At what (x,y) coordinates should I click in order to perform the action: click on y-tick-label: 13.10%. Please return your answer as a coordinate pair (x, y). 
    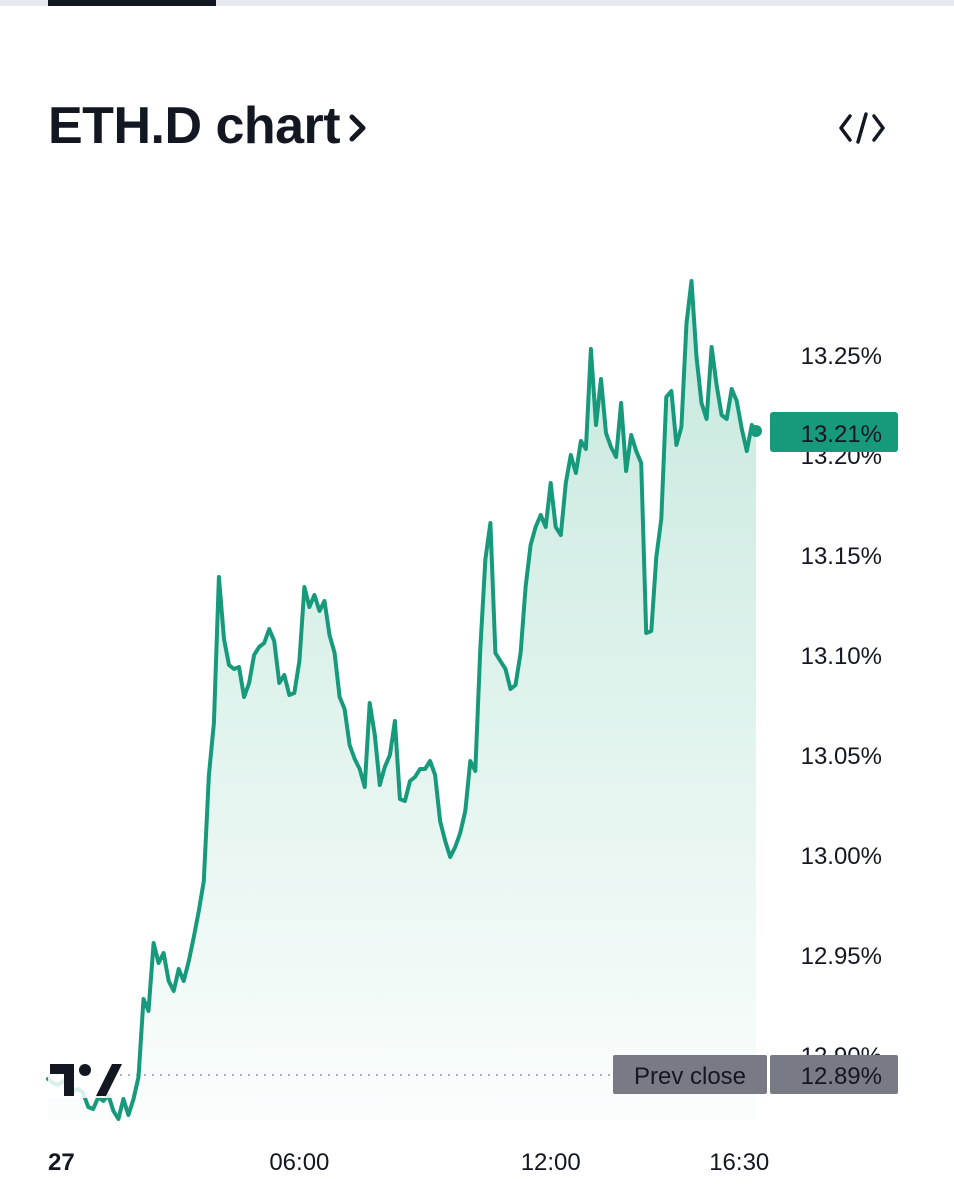
    Looking at the image, I should click on (841, 656).